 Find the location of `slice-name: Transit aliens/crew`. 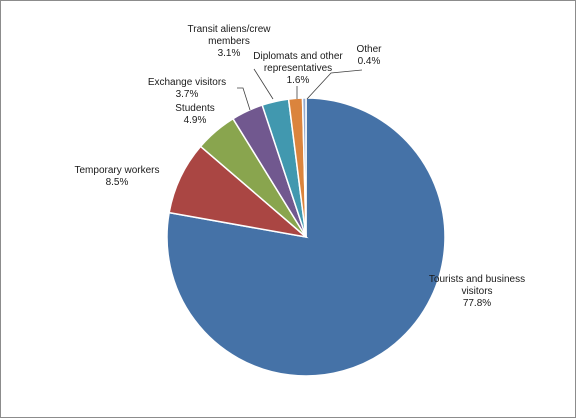

slice-name: Transit aliens/crew is located at coordinates (230, 29).